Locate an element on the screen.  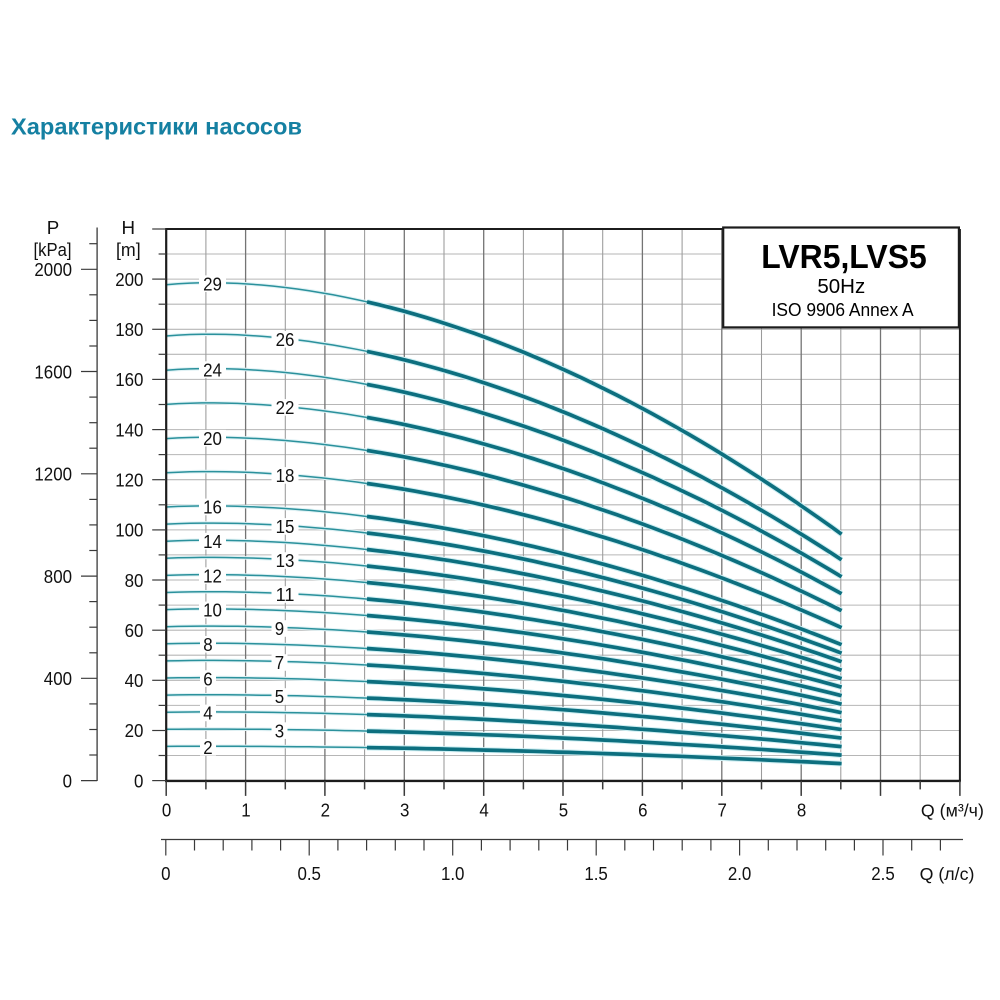
svg-text: 50Hz is located at coordinates (841, 286).